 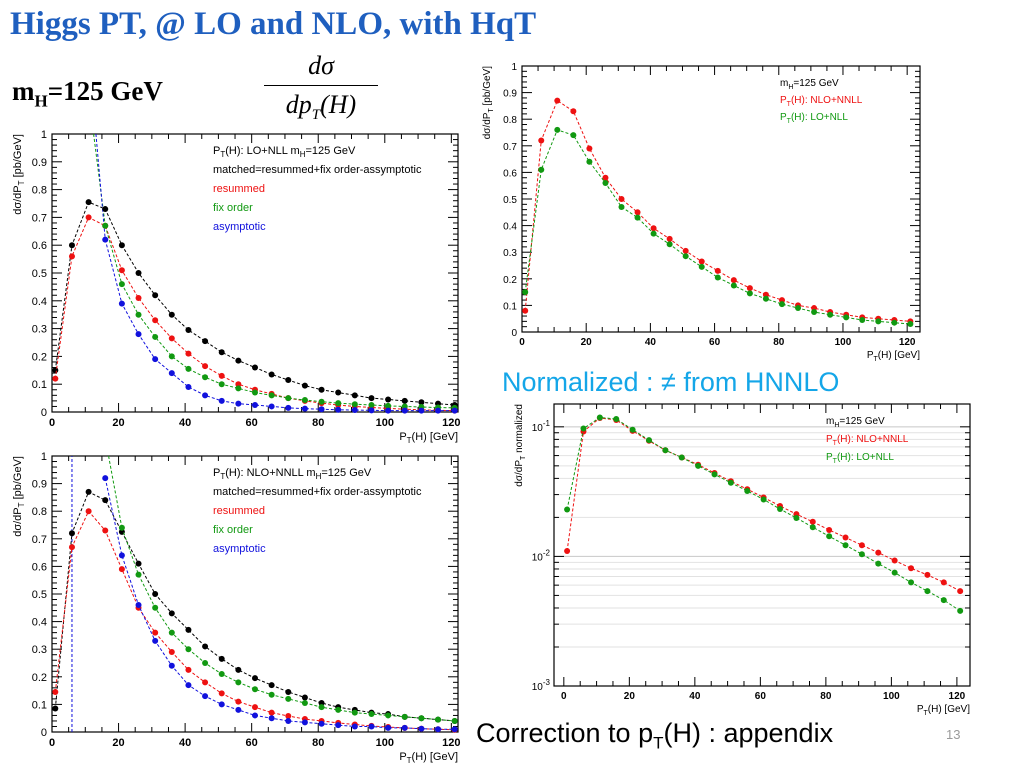 I want to click on y-tick-label: 0.3, so click(x=39, y=330).